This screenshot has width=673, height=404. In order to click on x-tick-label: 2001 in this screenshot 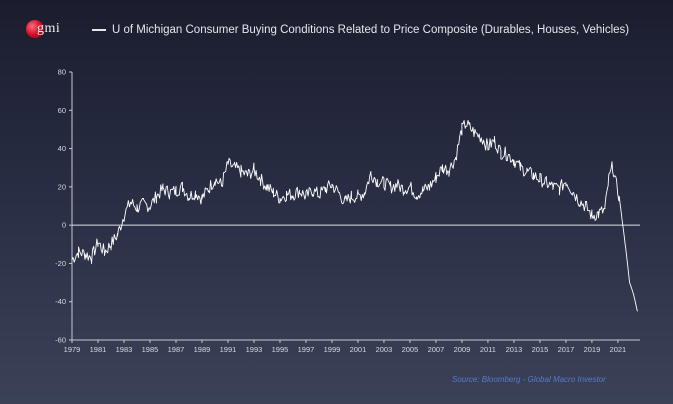, I will do `click(358, 349)`.